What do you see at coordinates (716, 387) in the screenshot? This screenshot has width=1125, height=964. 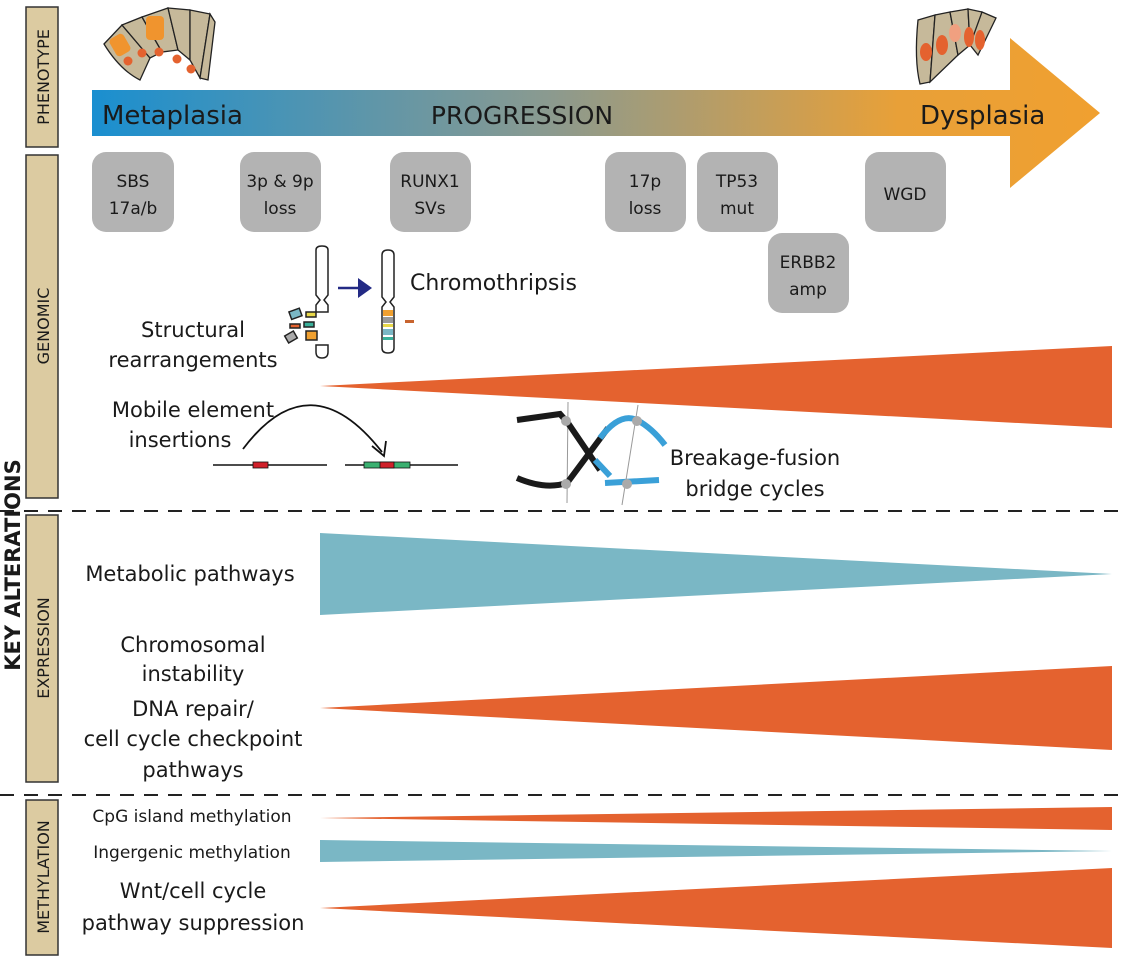 I see `structural-rearrangements-increase-wedge` at bounding box center [716, 387].